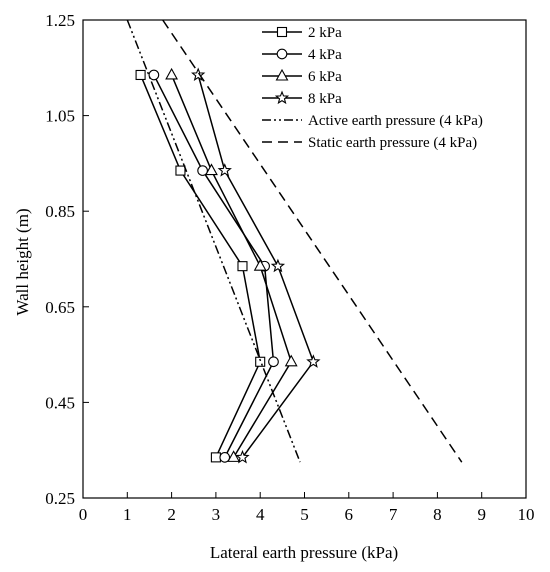 The height and width of the screenshot is (572, 550). I want to click on legend-item: 8 kPa, so click(302, 98).